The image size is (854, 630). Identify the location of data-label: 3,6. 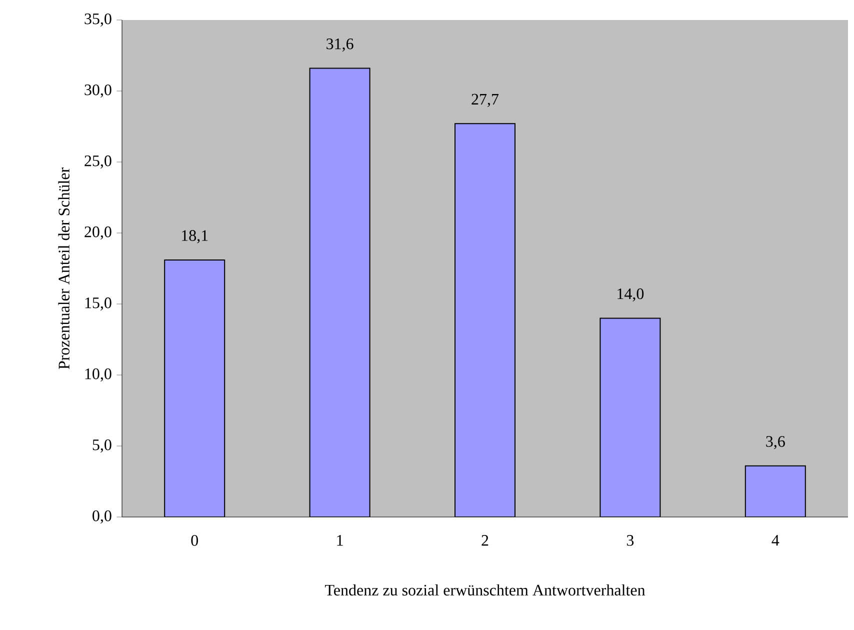
(775, 443).